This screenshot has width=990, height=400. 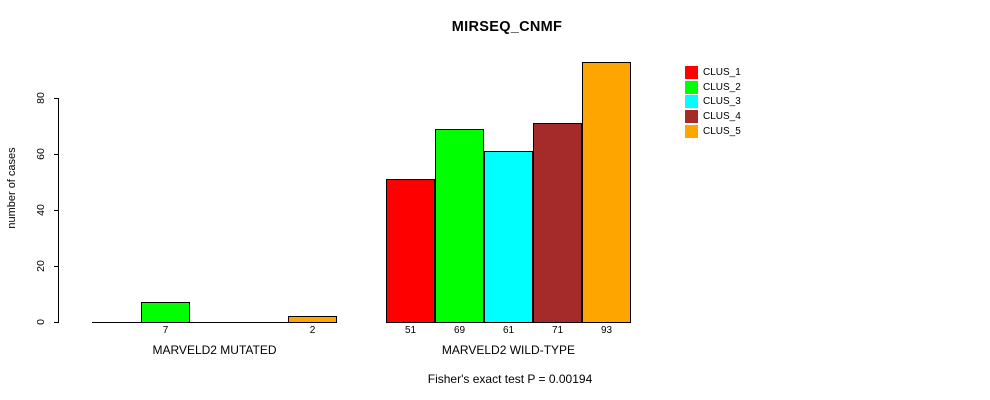 What do you see at coordinates (508, 350) in the screenshot?
I see `x-category-label-wildtype: MARVELD2 WILD-TYPE` at bounding box center [508, 350].